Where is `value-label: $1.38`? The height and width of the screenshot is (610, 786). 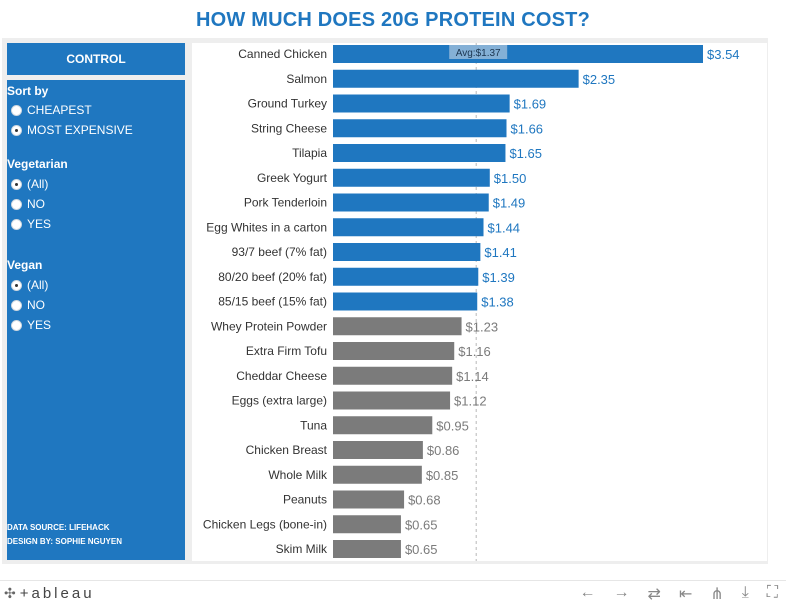 value-label: $1.38 is located at coordinates (497, 302).